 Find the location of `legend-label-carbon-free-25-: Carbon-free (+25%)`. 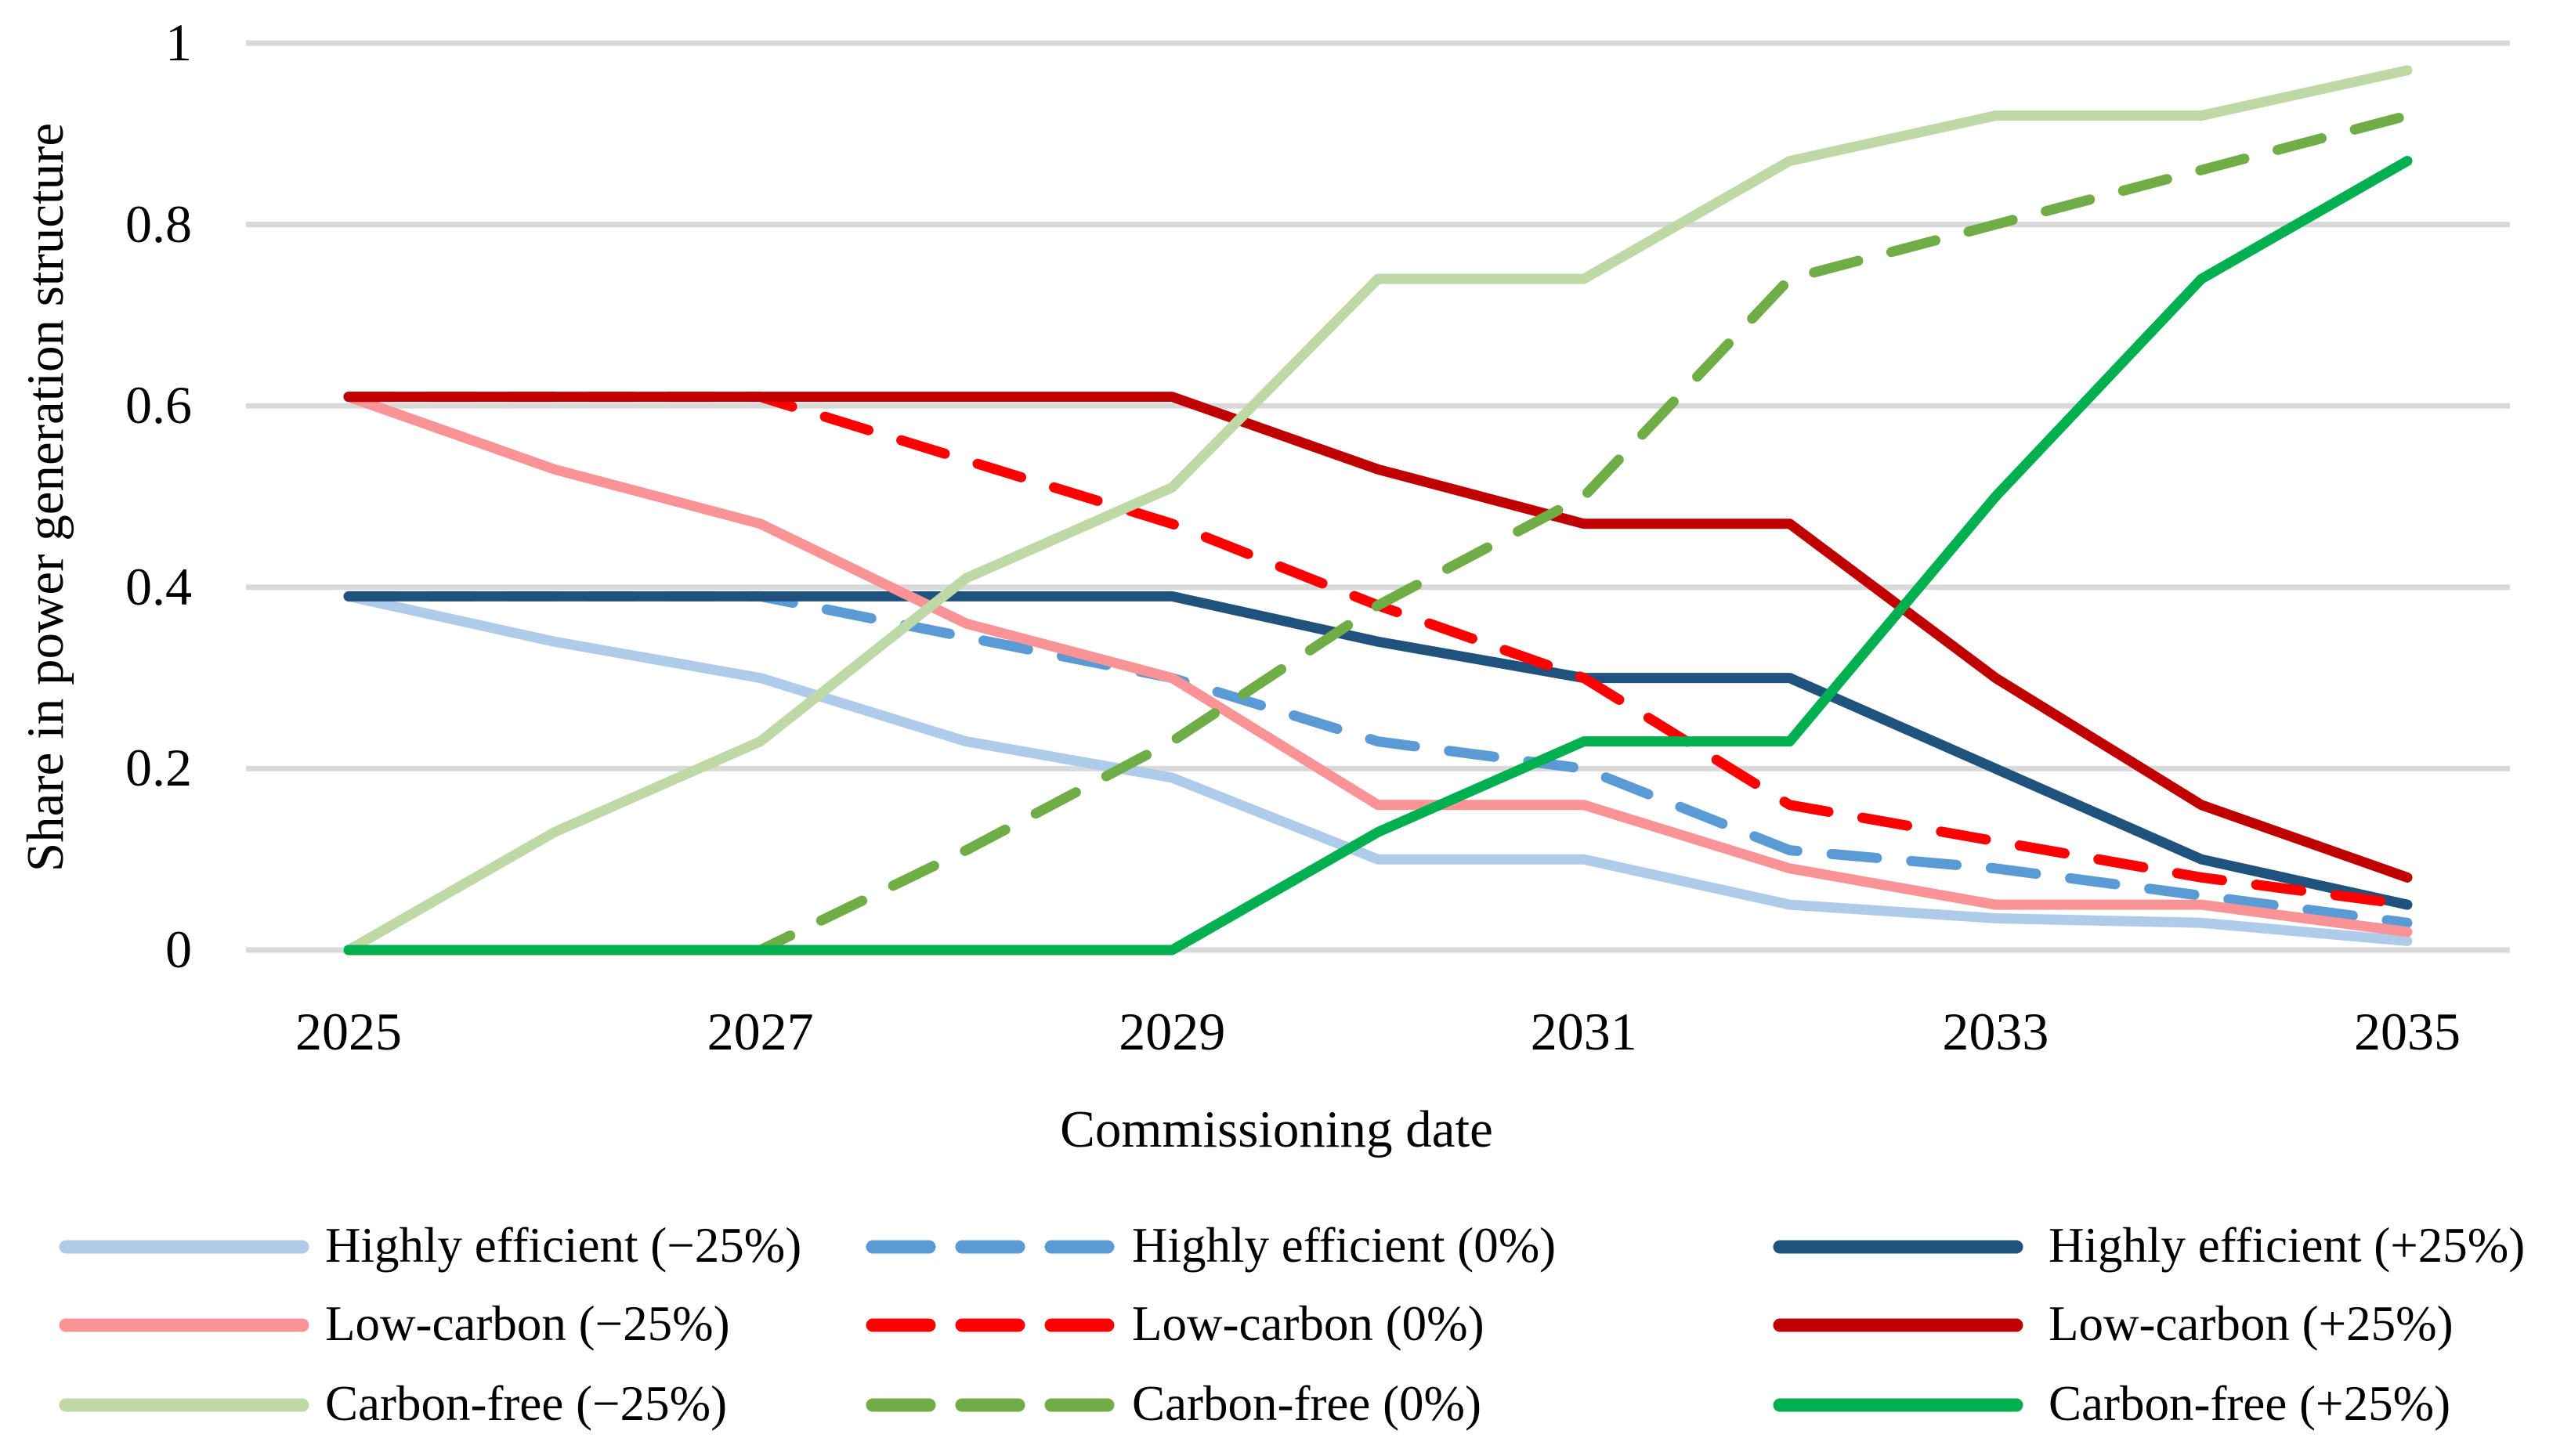

legend-label-carbon-free-25-: Carbon-free (+25%) is located at coordinates (2250, 1403).